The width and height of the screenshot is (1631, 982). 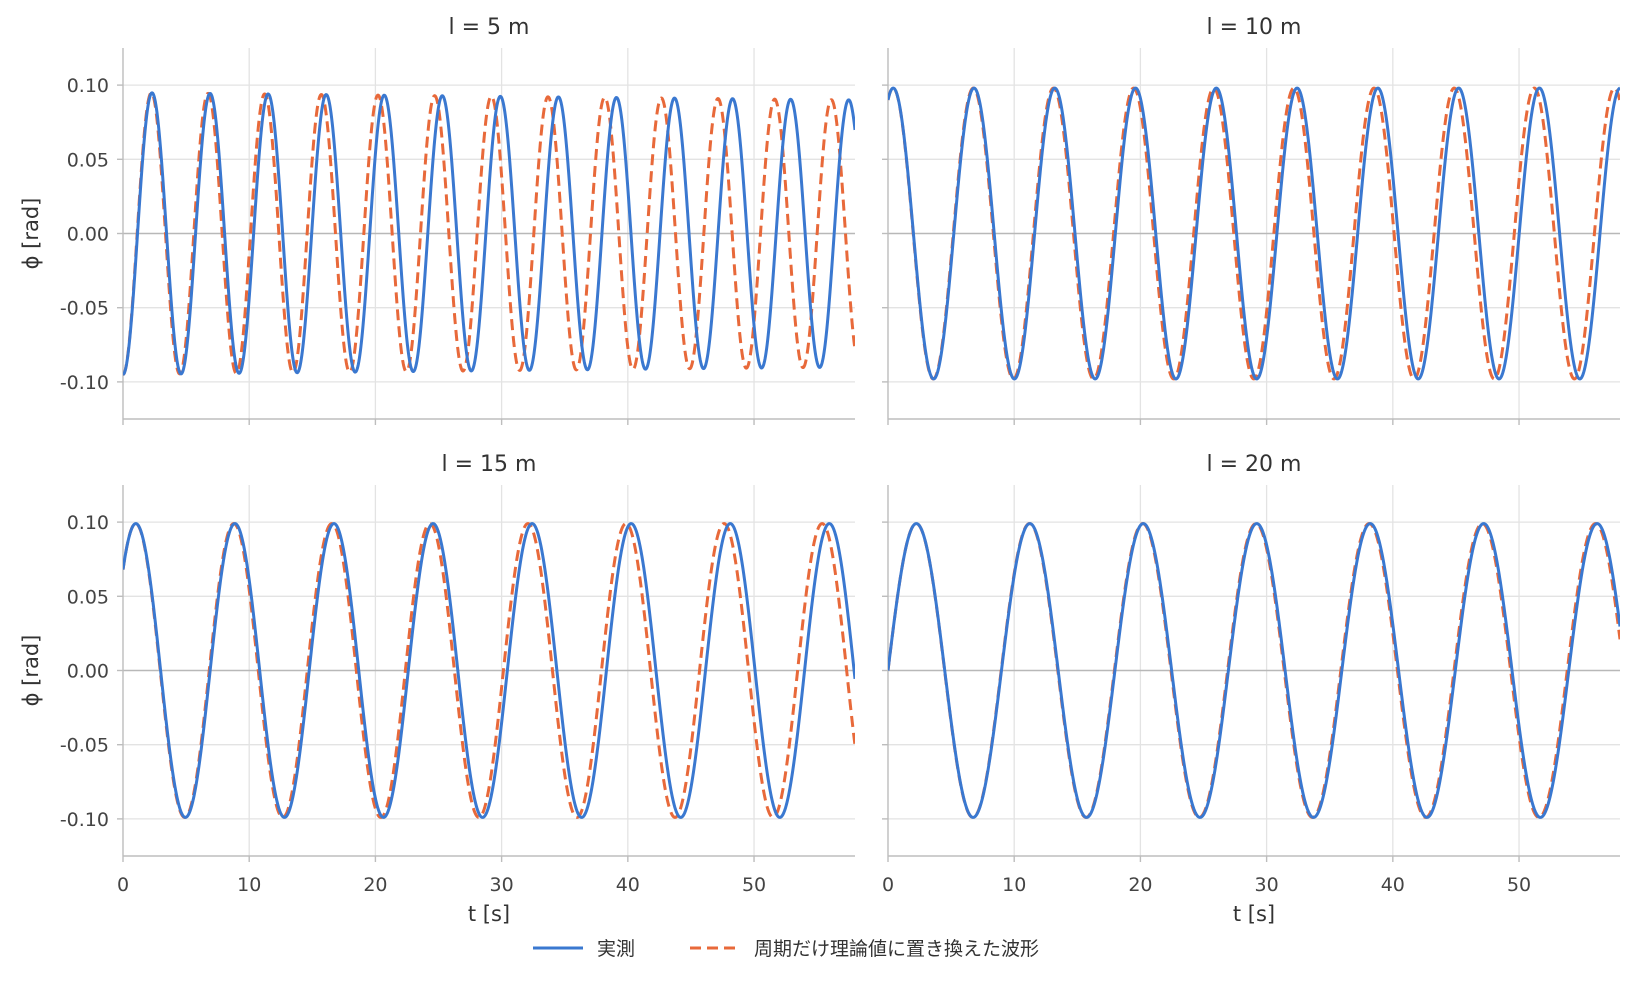 What do you see at coordinates (896, 949) in the screenshot?
I see `legend-label-theoretical: 周期だけ理論値に置き換えた波形` at bounding box center [896, 949].